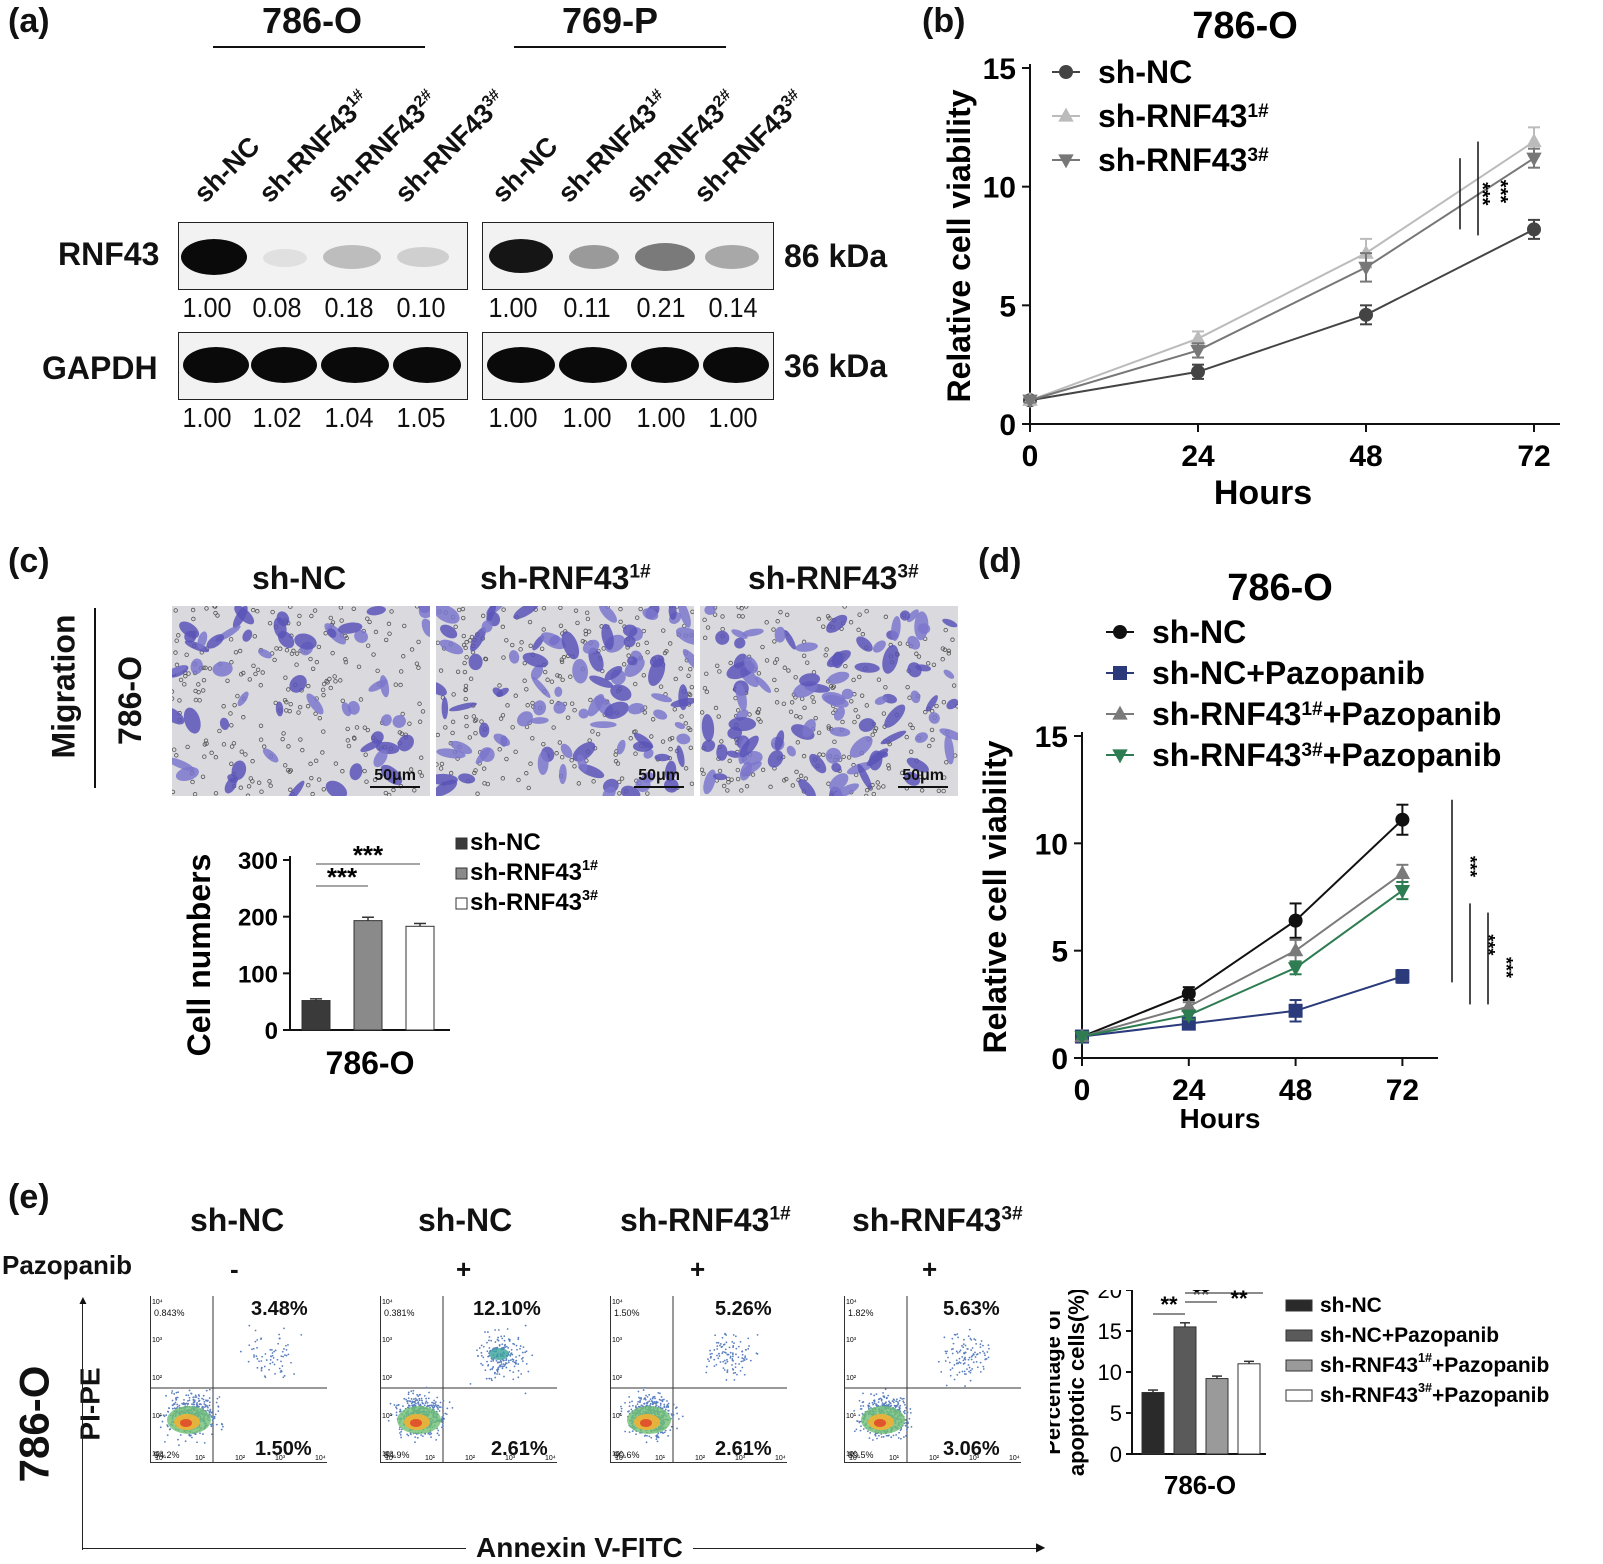 This screenshot has width=1603, height=1564. I want to click on y-tick-label: 0, so click(271, 1031).